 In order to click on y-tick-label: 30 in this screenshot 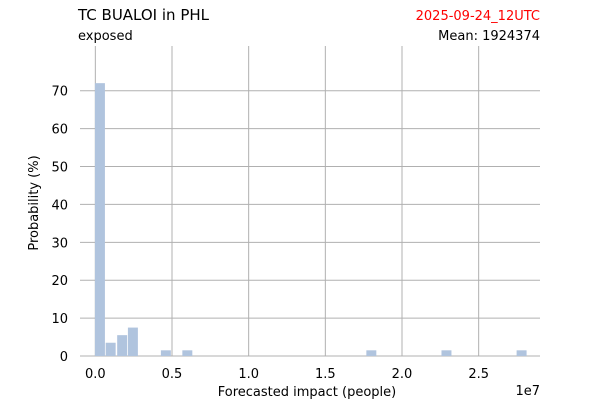, I will do `click(59, 243)`.